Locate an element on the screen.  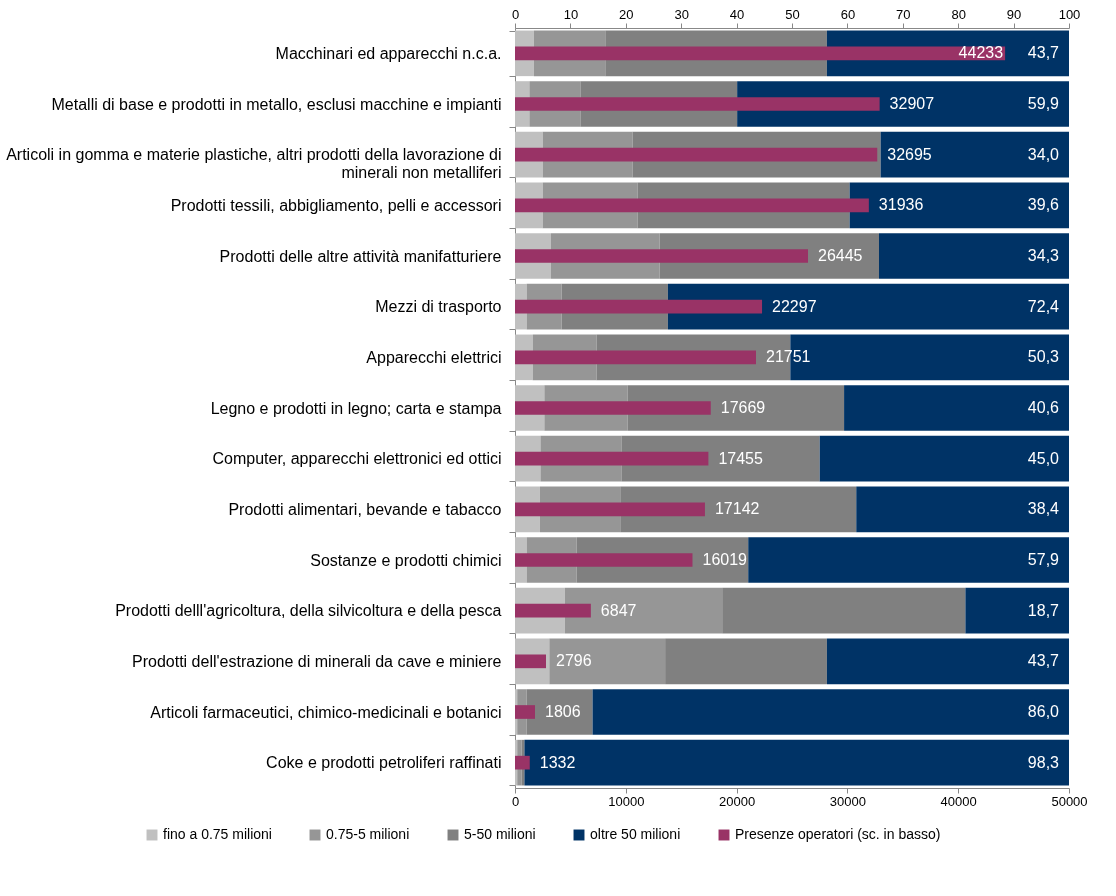
data-label: 18,7 is located at coordinates (1043, 610).